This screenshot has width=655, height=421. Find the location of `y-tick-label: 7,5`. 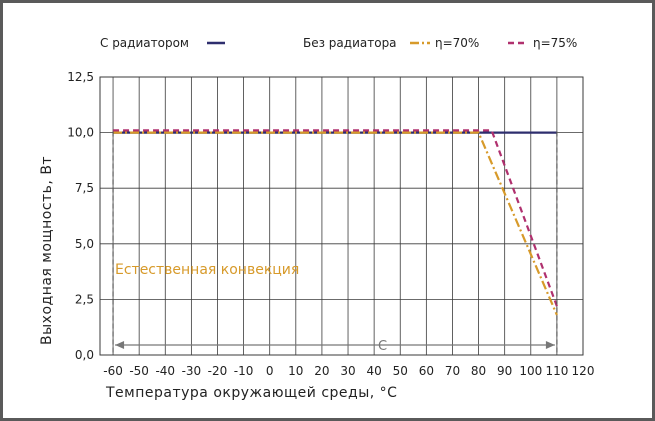

y-tick-label: 7,5 is located at coordinates (84, 188).